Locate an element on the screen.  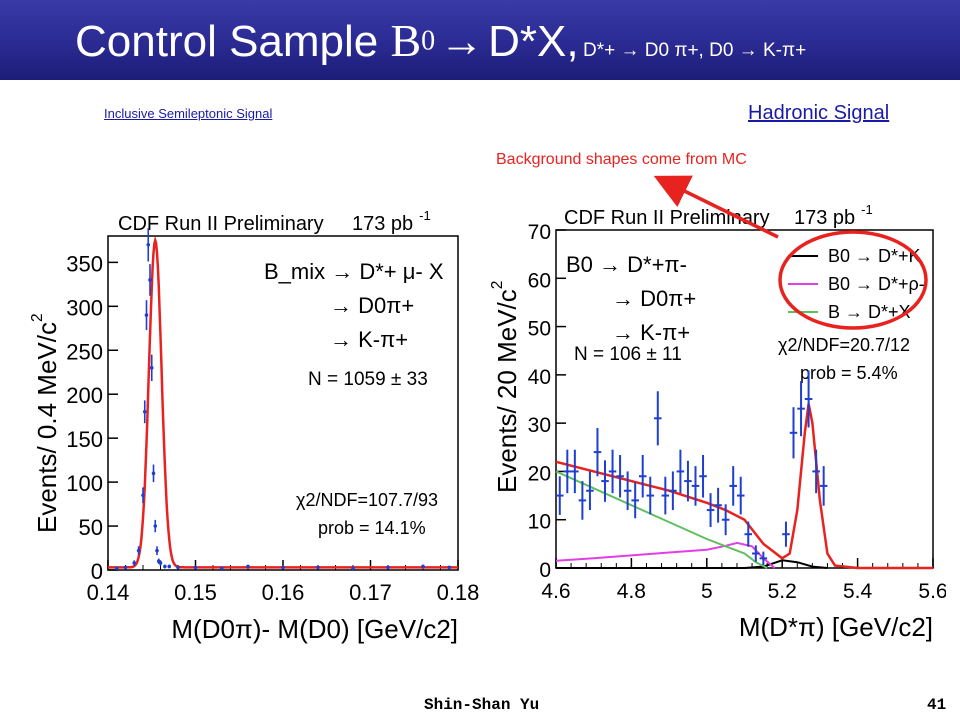
inclusive-semileptonic-link: Inclusive Semileptonic Signal is located at coordinates (188, 113).